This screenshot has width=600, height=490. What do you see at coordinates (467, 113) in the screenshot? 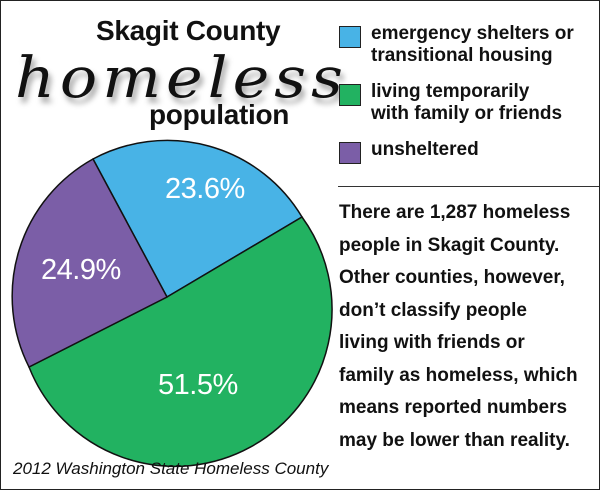
I see `legend-label-line2: with family or friends` at bounding box center [467, 113].